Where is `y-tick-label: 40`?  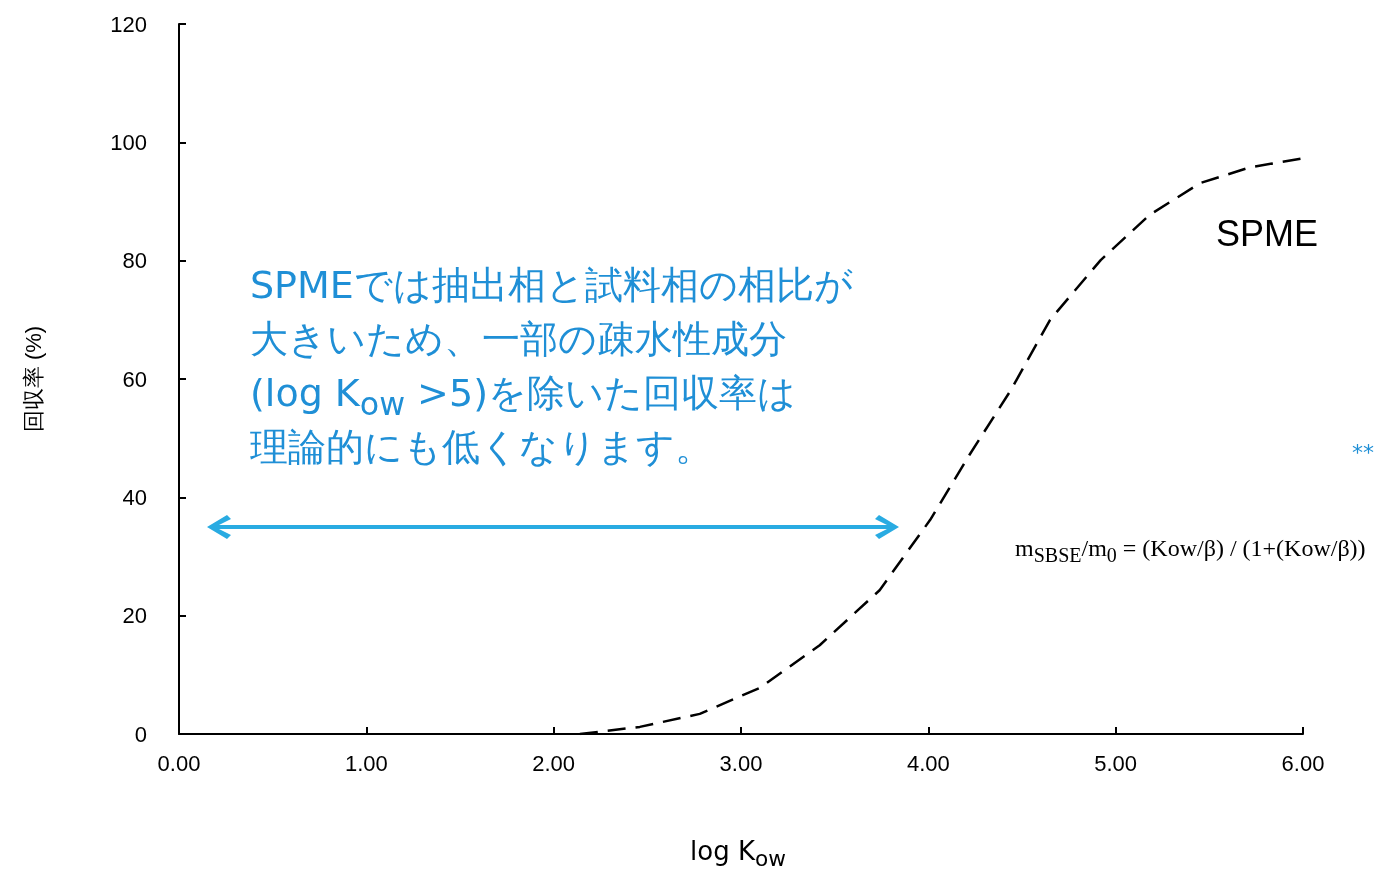 y-tick-label: 40 is located at coordinates (134, 497).